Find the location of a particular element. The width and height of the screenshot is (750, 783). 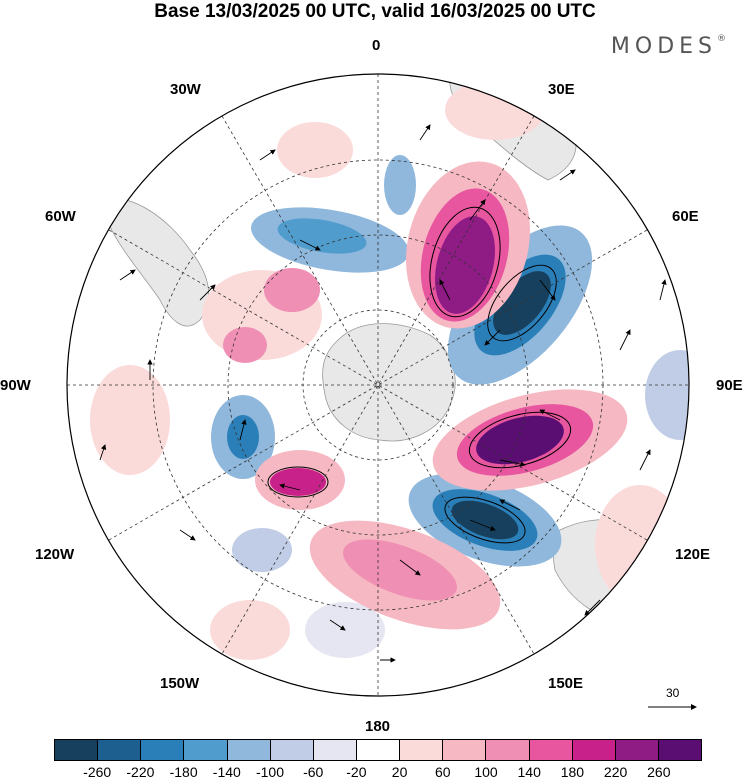

pink-core-west is located at coordinates (292, 290).